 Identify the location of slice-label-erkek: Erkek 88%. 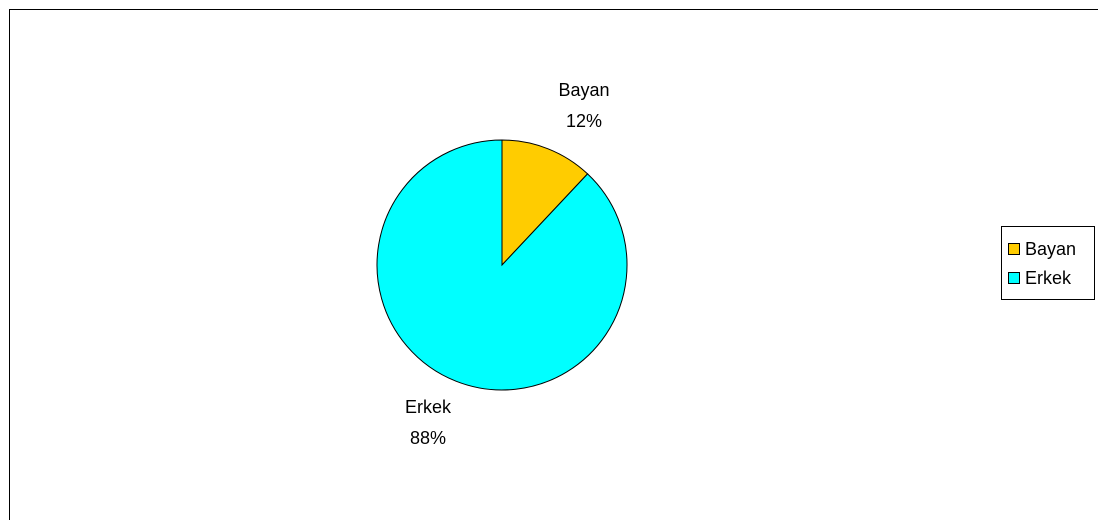
(428, 423).